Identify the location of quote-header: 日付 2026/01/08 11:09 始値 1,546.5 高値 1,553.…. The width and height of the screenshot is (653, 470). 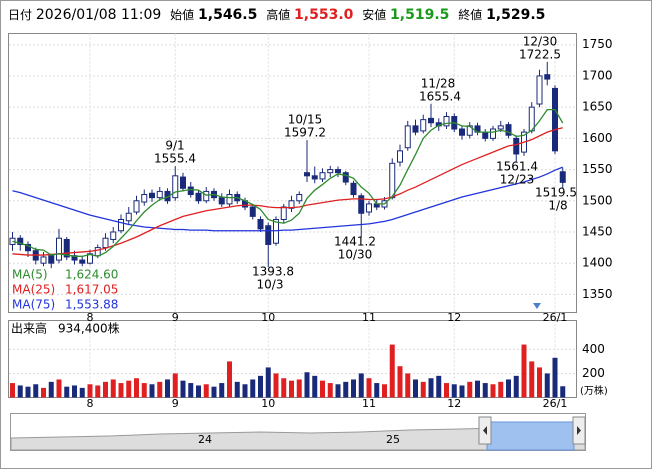
(279, 14).